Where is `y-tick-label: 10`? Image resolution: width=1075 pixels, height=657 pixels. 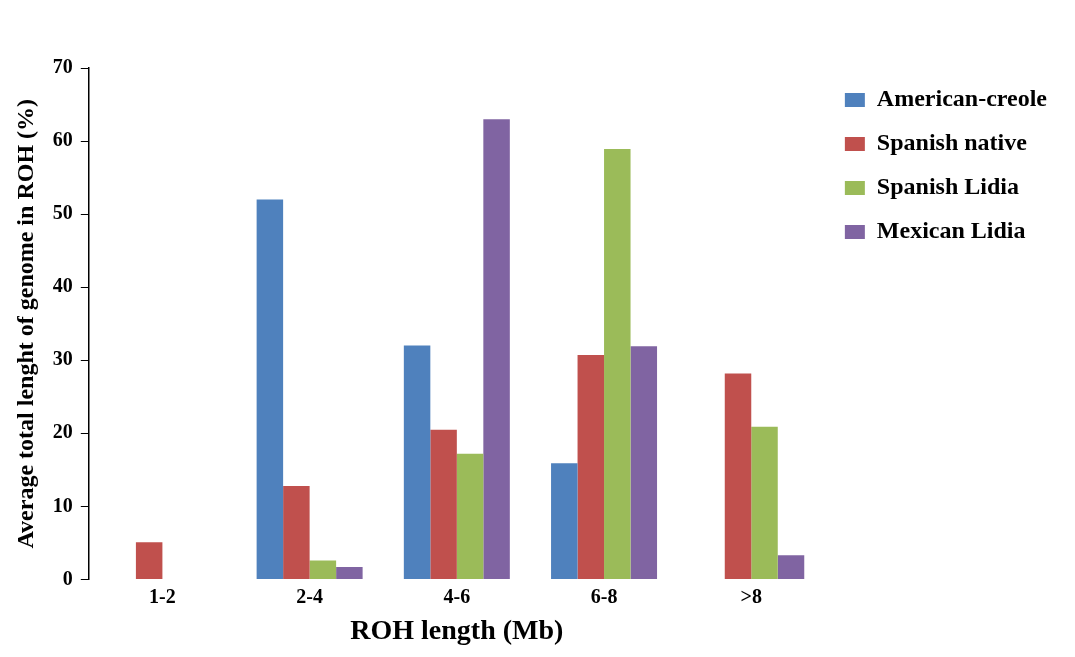 y-tick-label: 10 is located at coordinates (62, 504).